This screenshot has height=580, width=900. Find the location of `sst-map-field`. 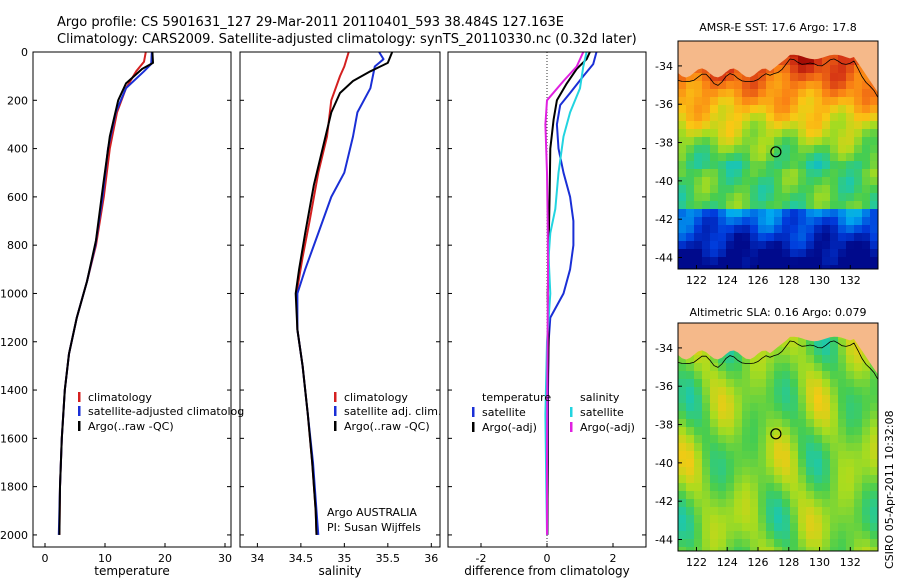

sst-map-field is located at coordinates (778, 155).